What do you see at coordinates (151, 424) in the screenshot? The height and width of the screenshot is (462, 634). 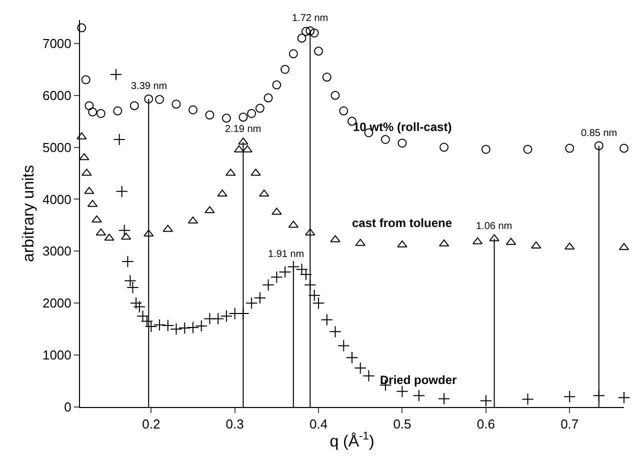 I see `x-tick-label: 0.2` at bounding box center [151, 424].